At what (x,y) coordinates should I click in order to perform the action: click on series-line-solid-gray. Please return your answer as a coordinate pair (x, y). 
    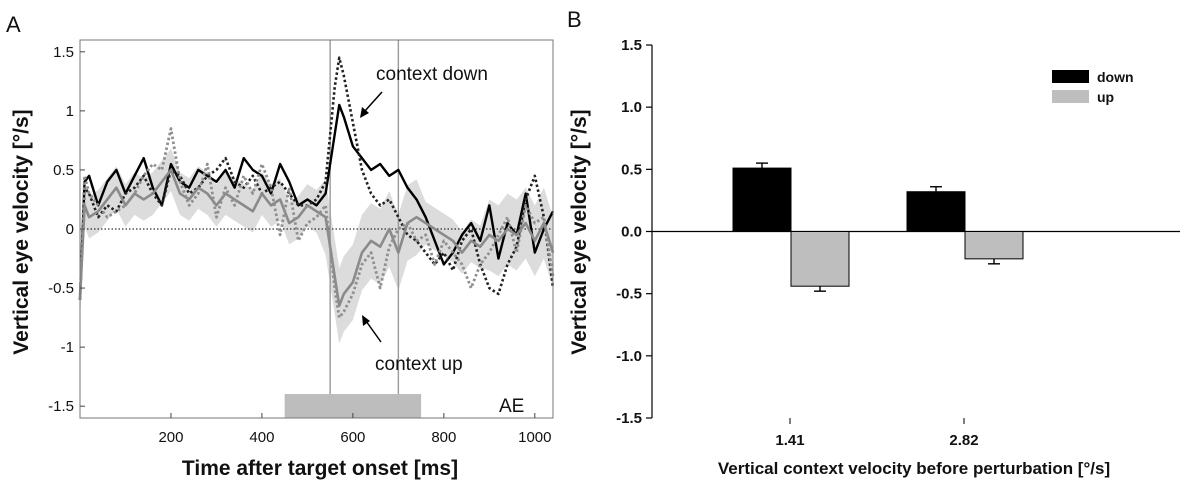
    Looking at the image, I should click on (316, 238).